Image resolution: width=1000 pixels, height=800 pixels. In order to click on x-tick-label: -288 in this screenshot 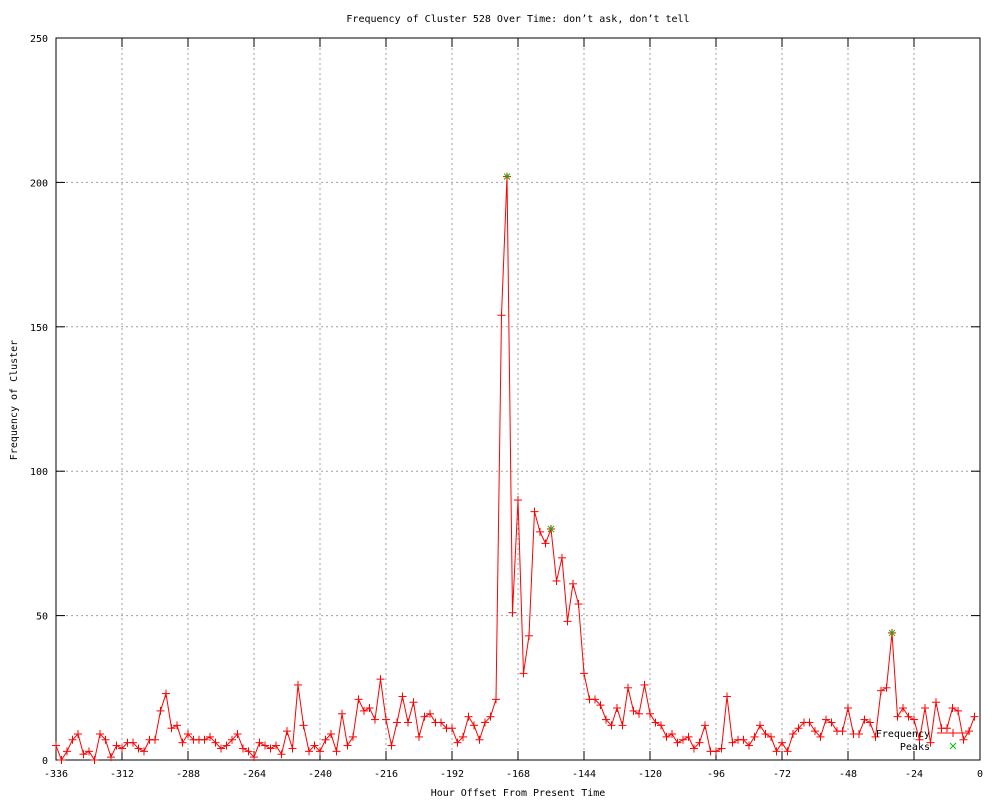, I will do `click(188, 774)`.